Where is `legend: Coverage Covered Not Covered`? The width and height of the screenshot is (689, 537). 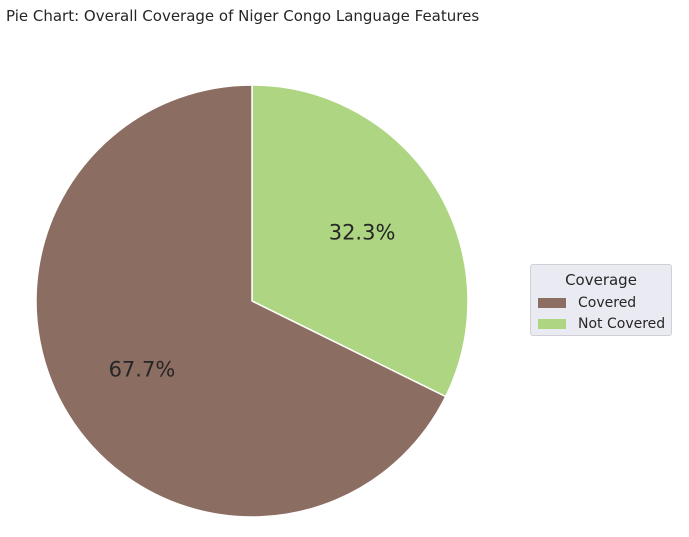 legend: Coverage Covered Not Covered is located at coordinates (601, 300).